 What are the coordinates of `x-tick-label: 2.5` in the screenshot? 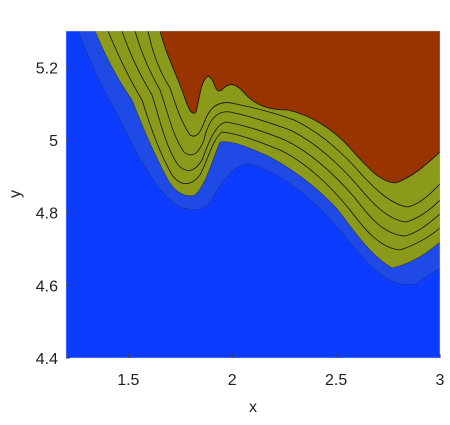 It's located at (336, 380).